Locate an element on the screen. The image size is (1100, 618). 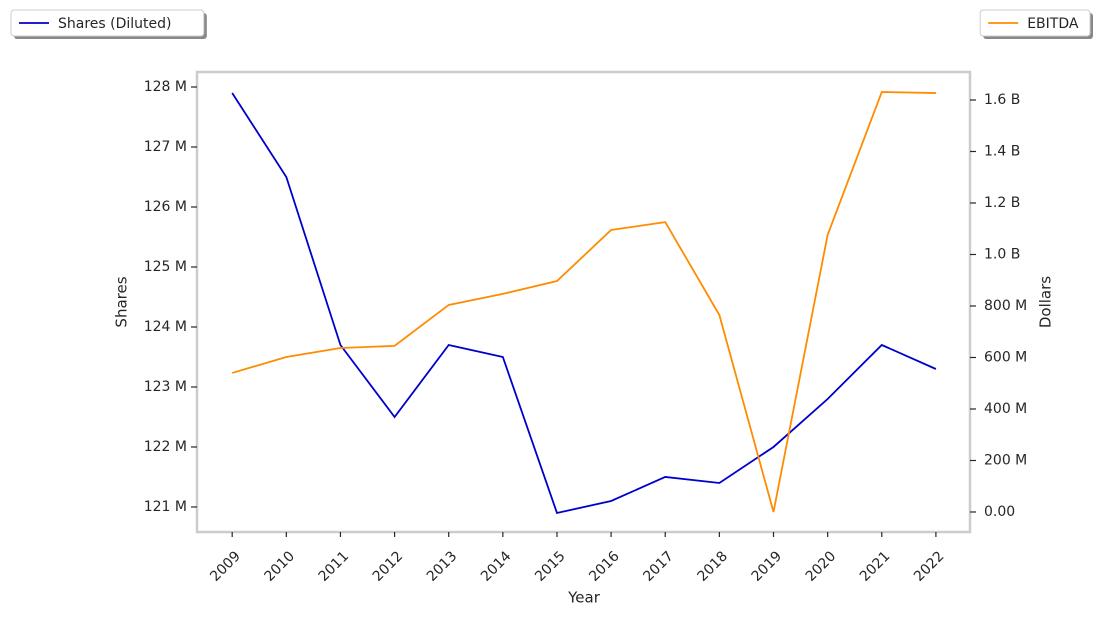
x-tick-label: 2021 is located at coordinates (875, 566).